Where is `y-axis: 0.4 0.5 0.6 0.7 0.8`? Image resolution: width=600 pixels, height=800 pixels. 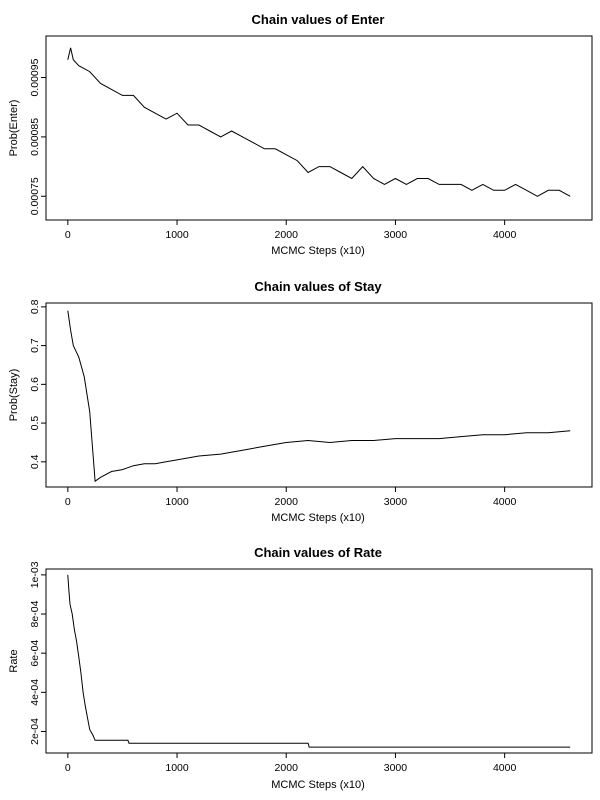
y-axis: 0.4 0.5 0.6 0.7 0.8 is located at coordinates (37, 384).